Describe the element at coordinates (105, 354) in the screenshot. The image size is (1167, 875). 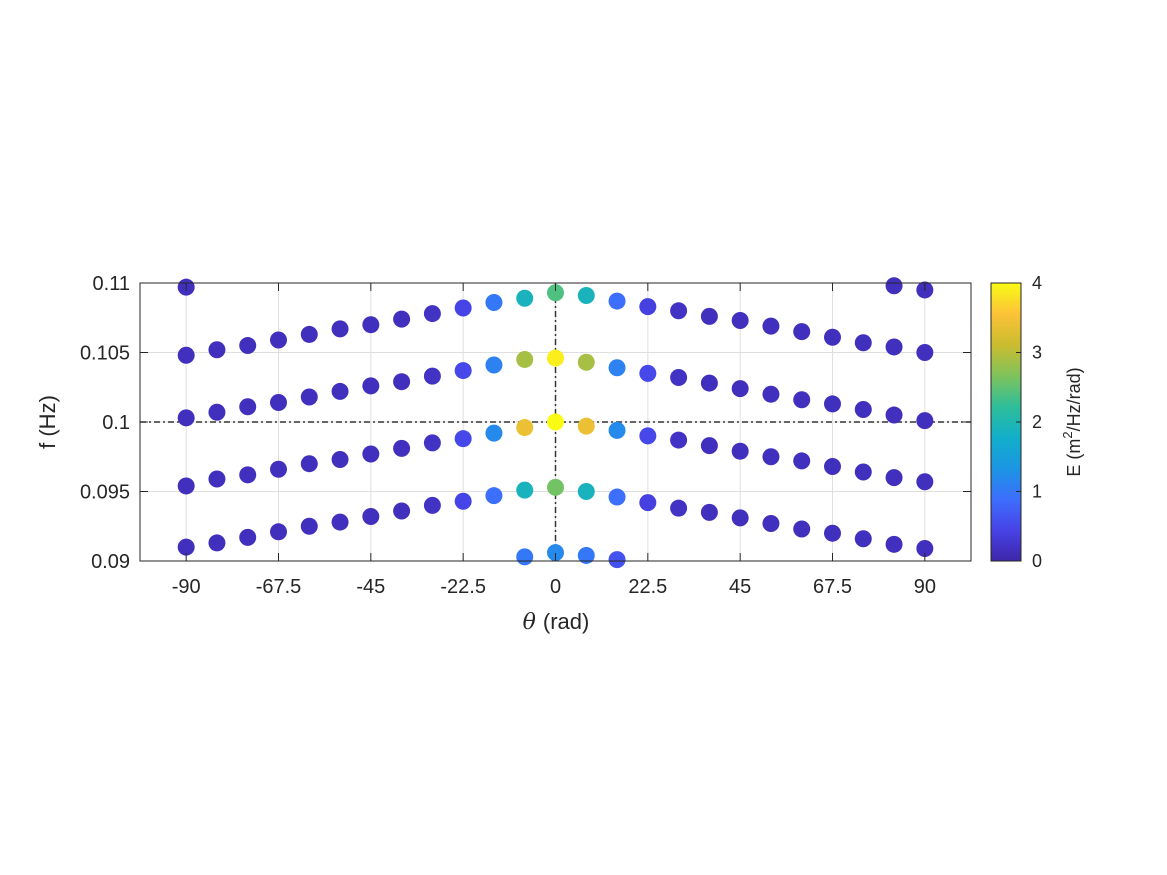
I see `y-tick-label: 0.105` at that location.